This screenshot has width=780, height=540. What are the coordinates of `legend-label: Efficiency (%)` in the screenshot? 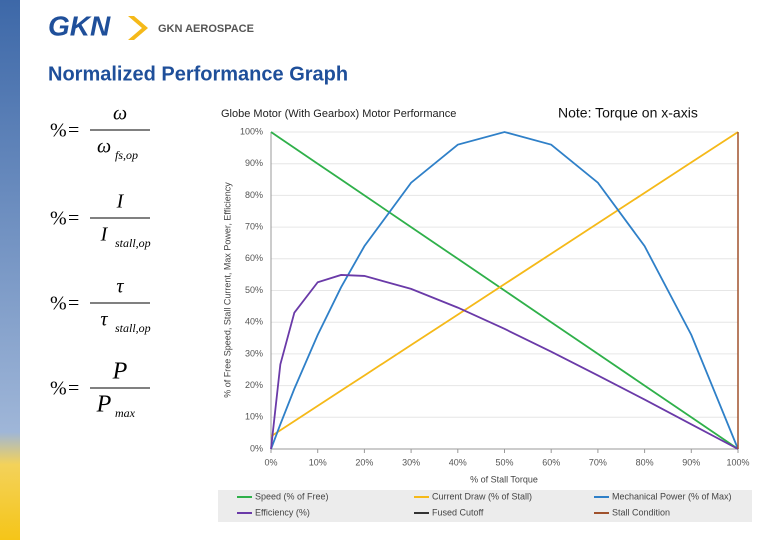 It's located at (282, 512).